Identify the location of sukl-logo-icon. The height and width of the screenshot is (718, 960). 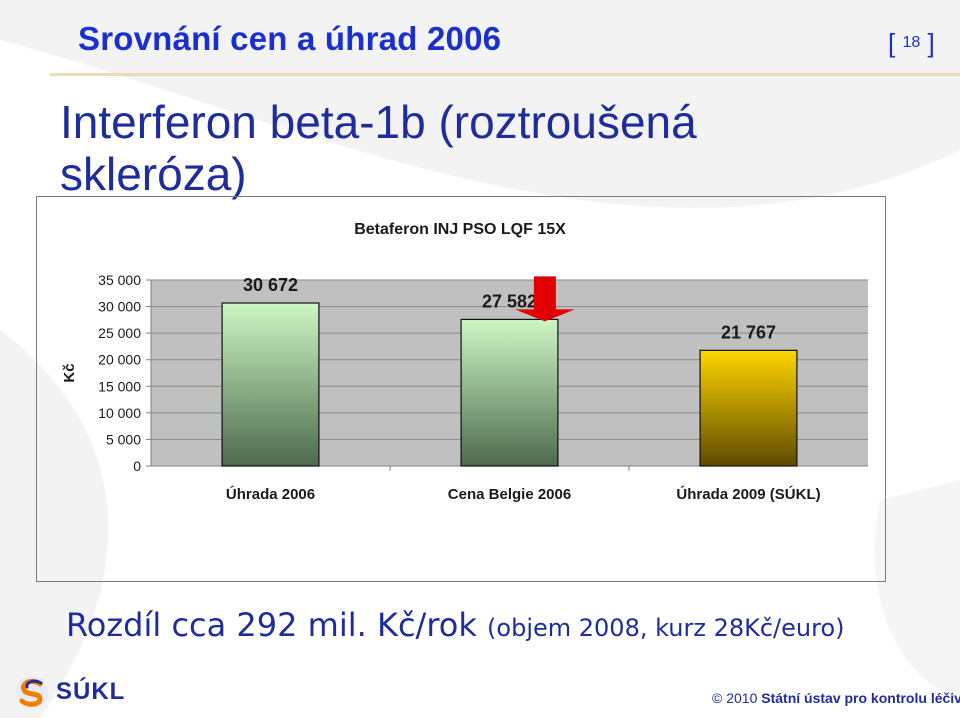
(32, 692).